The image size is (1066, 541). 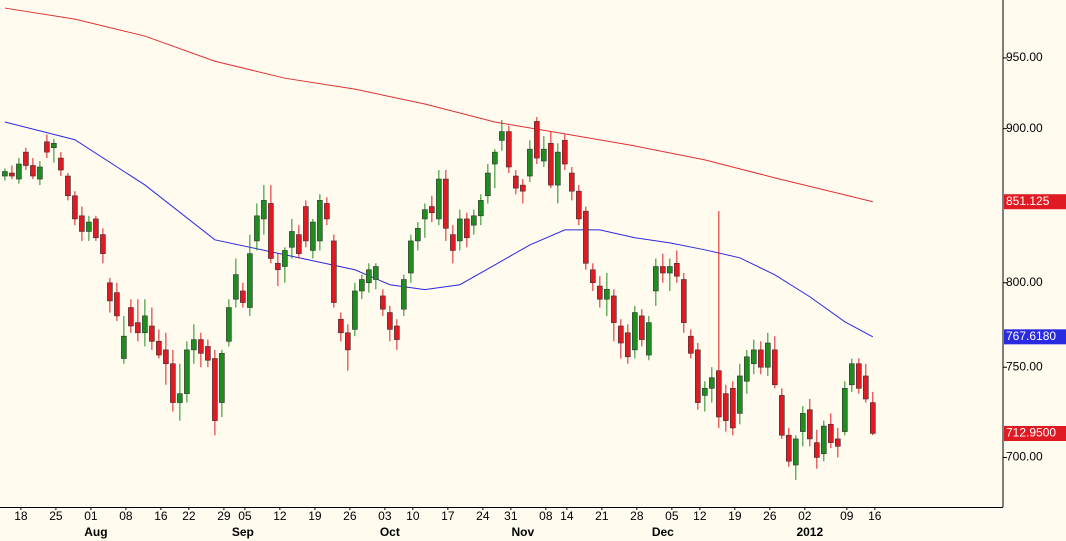 I want to click on x-tick-label: 09, so click(x=847, y=516).